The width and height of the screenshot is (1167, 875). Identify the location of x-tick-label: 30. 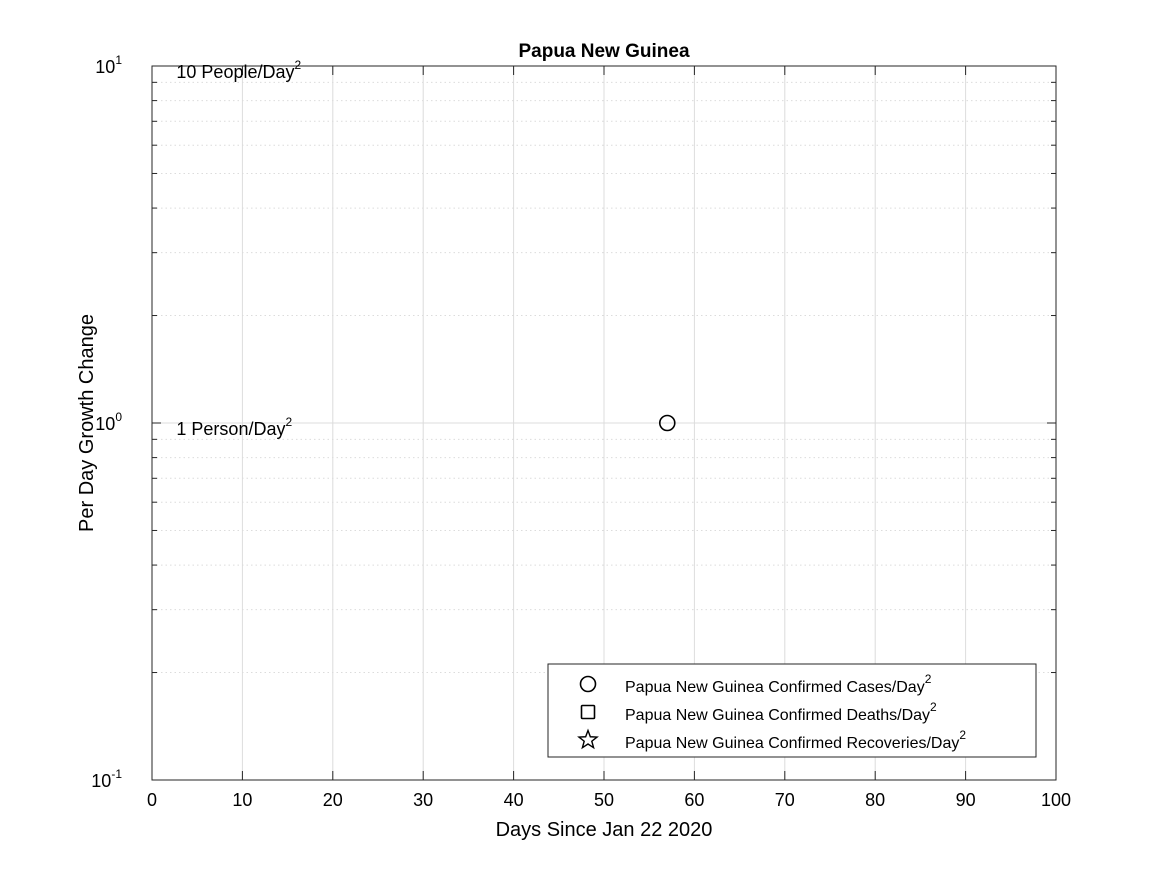
(423, 800).